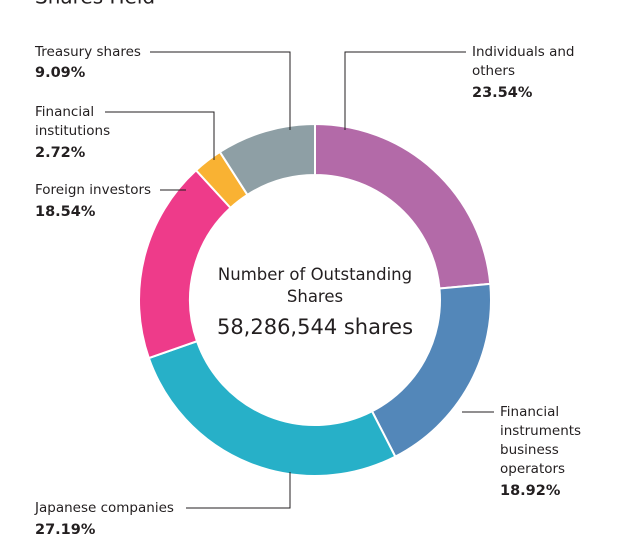 This screenshot has height=540, width=623. I want to click on center-value: 58,286,544 shares, so click(315, 327).